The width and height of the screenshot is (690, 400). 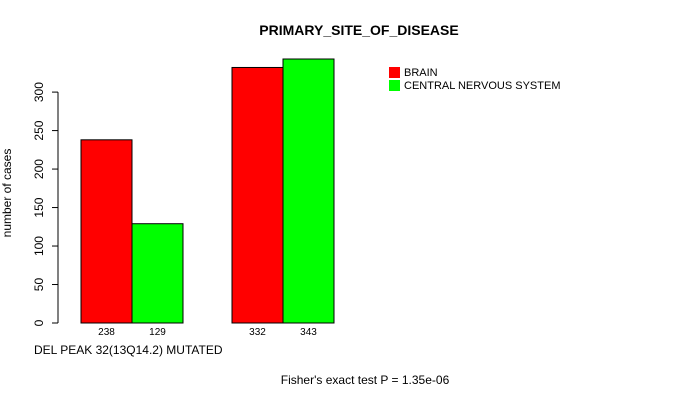 I want to click on y-tick-label: 300, so click(x=39, y=92).